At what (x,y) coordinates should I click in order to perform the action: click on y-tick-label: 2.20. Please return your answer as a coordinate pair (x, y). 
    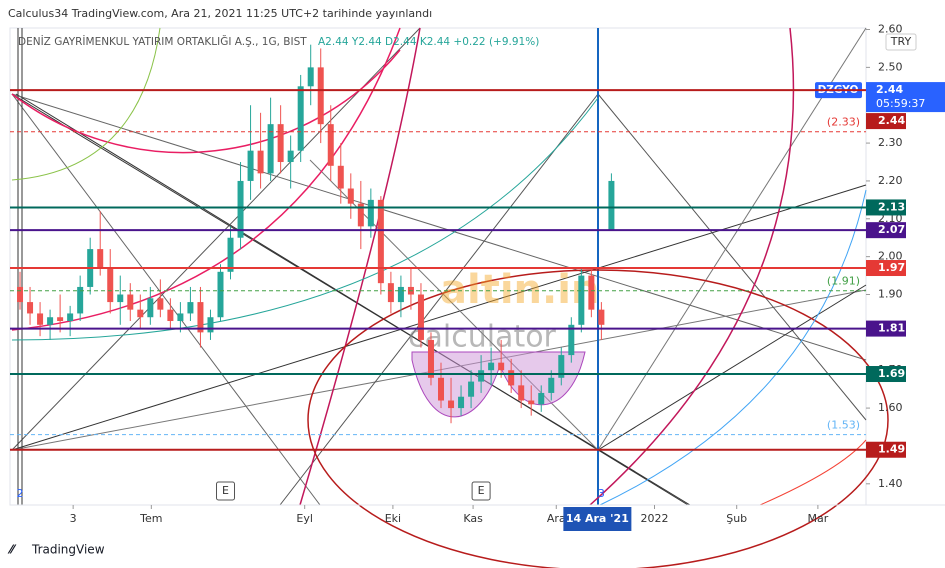
    Looking at the image, I should click on (890, 180).